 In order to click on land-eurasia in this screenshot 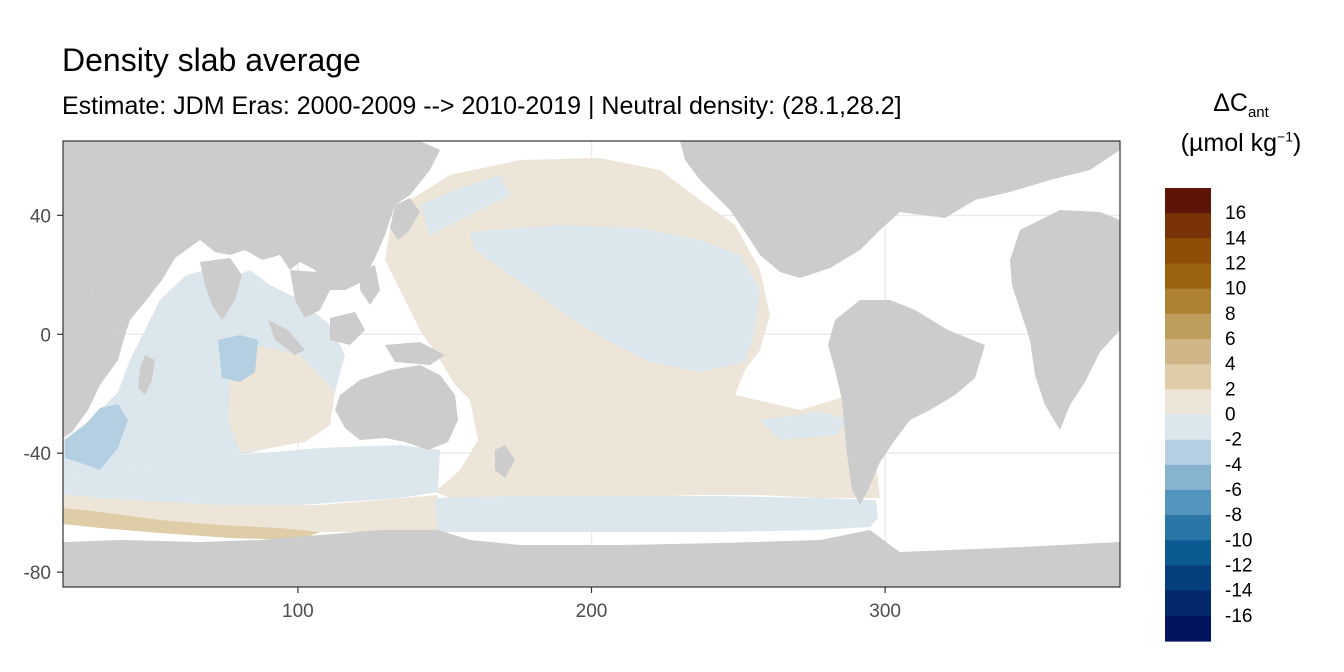, I will do `click(251, 238)`.